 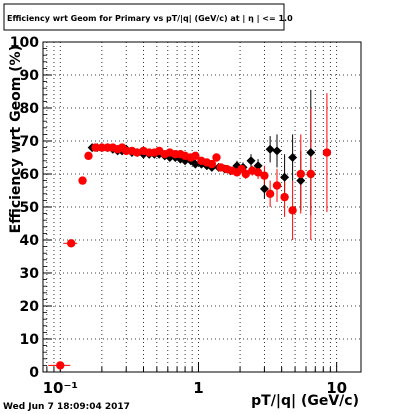 I want to click on y-tick-labels: 0 10 20 30 40 50 60 70 80 90 100, so click(x=24, y=208).